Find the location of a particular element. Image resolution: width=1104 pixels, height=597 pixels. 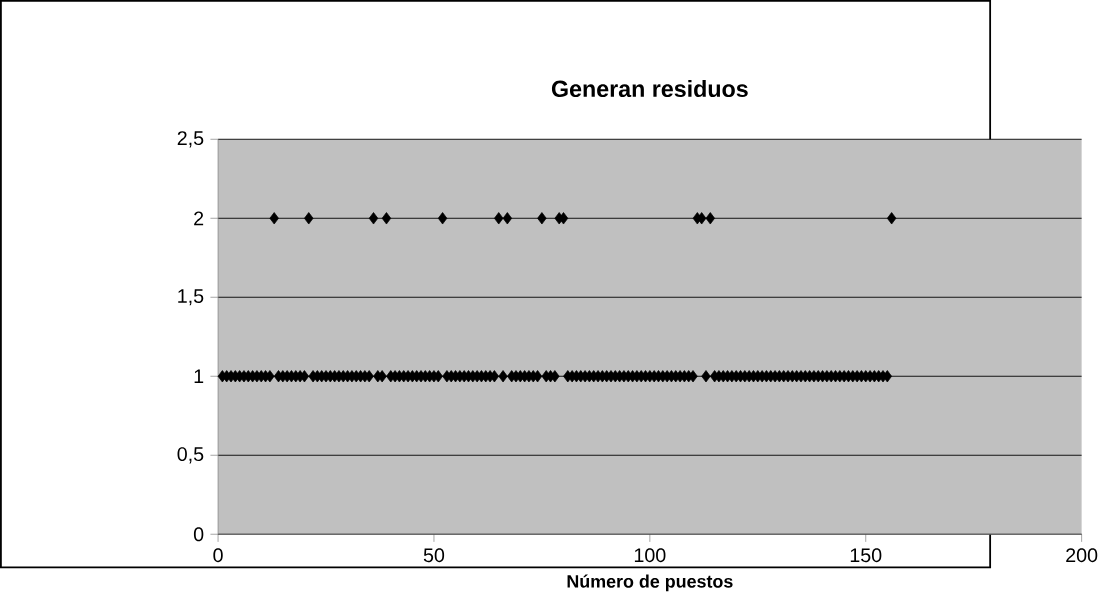

x-axis-title: Número de puestos is located at coordinates (650, 583).